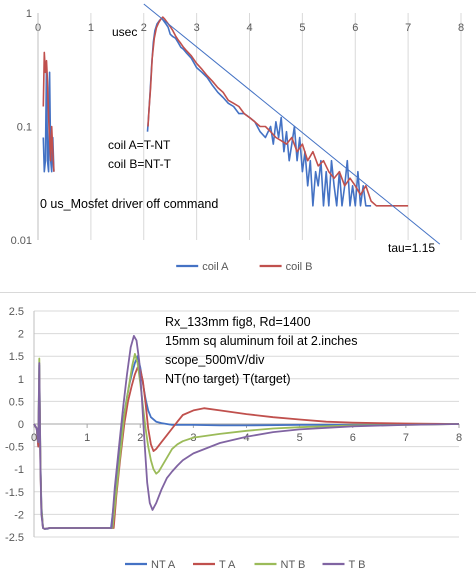  Describe the element at coordinates (238, 322) in the screenshot. I see `annotation-rx-coil: Rx_133mm fig8, Rd=1400` at that location.